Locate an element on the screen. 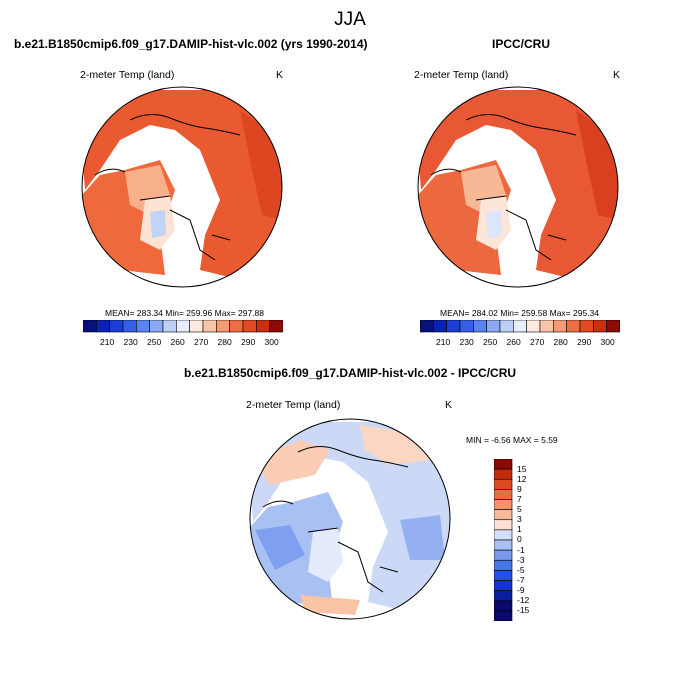 Image resolution: width=700 pixels, height=700 pixels. panel-2-map is located at coordinates (518, 187).